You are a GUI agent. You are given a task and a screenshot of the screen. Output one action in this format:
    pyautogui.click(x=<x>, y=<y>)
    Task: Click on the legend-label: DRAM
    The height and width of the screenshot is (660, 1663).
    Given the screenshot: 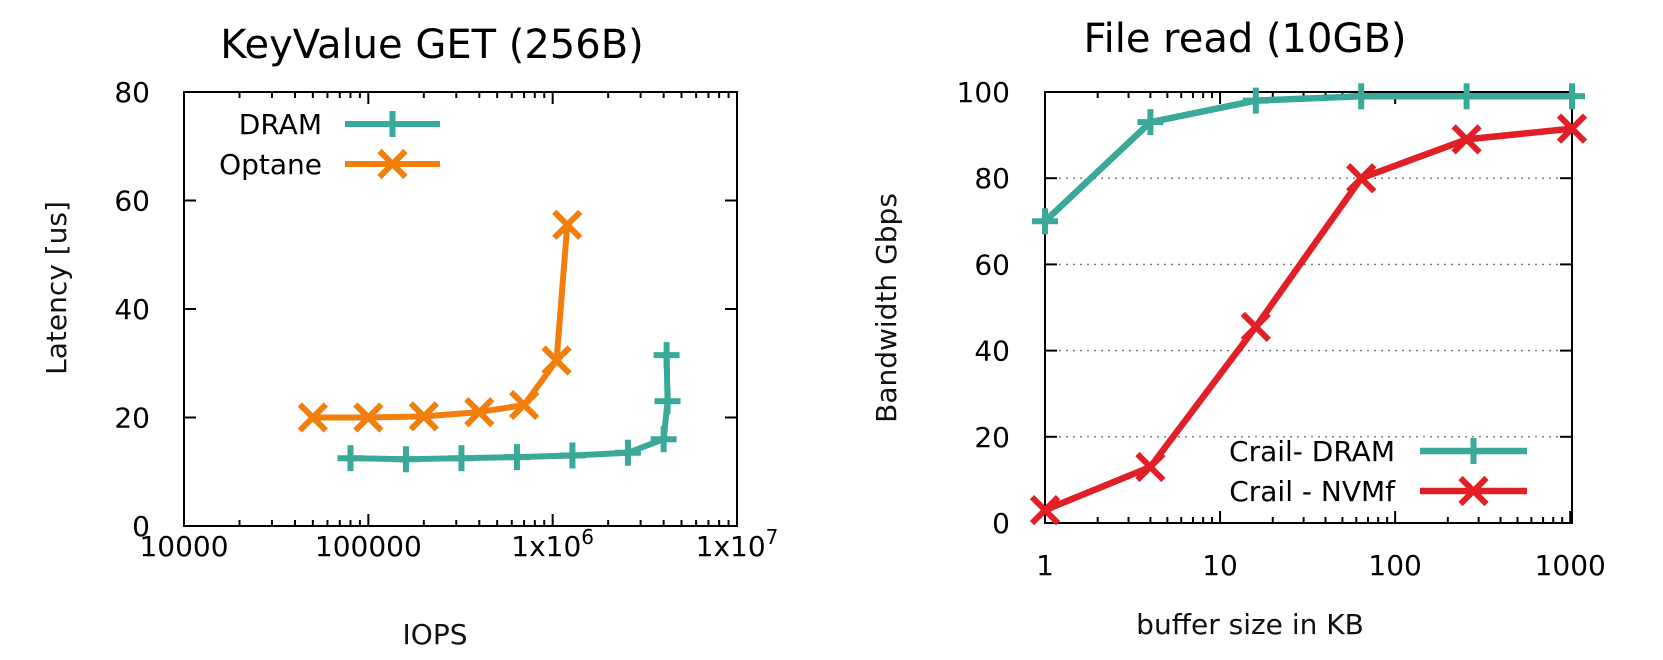 What is the action you would take?
    pyautogui.click(x=280, y=124)
    